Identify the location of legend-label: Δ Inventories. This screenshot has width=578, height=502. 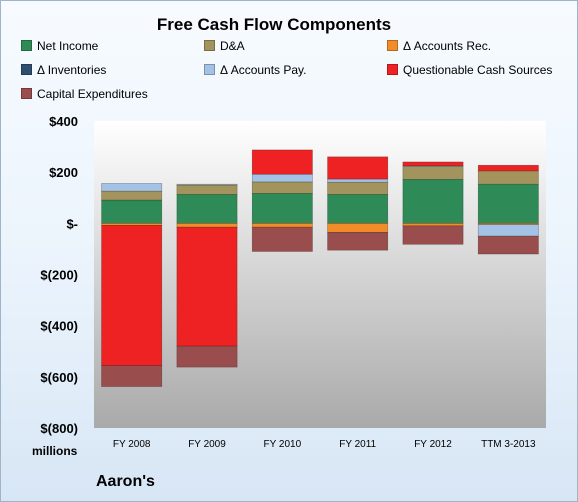
(72, 69).